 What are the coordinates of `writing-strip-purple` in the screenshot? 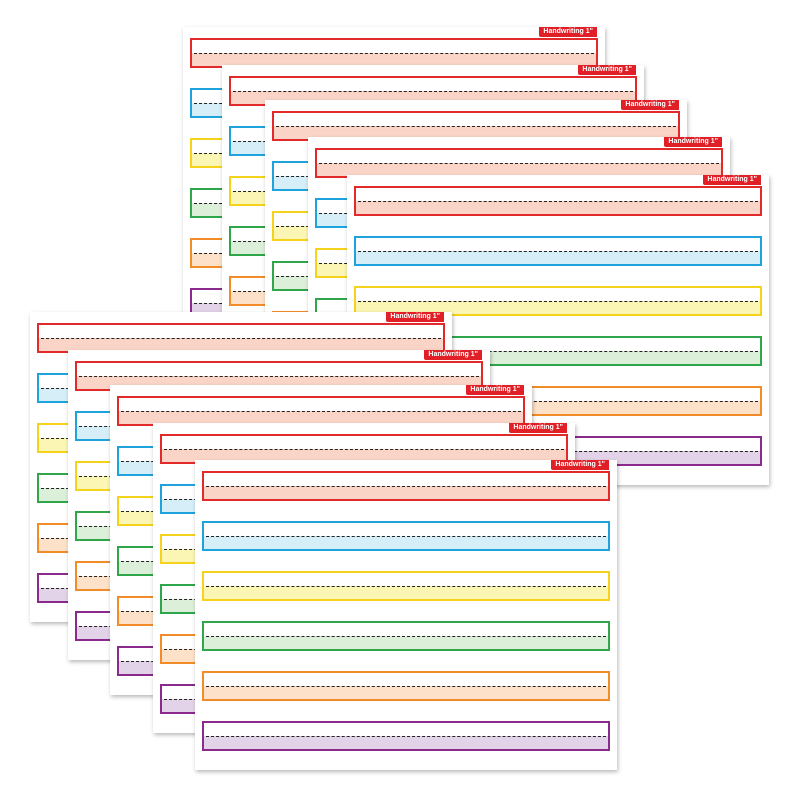 It's located at (406, 736).